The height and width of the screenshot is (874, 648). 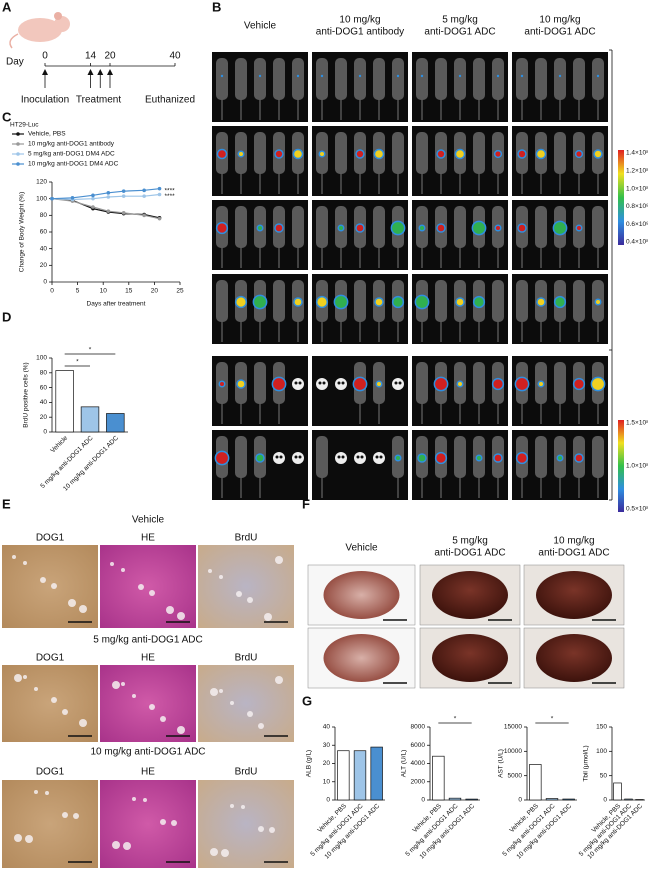 I want to click on y-tick-label: 120, so click(x=41, y=182).